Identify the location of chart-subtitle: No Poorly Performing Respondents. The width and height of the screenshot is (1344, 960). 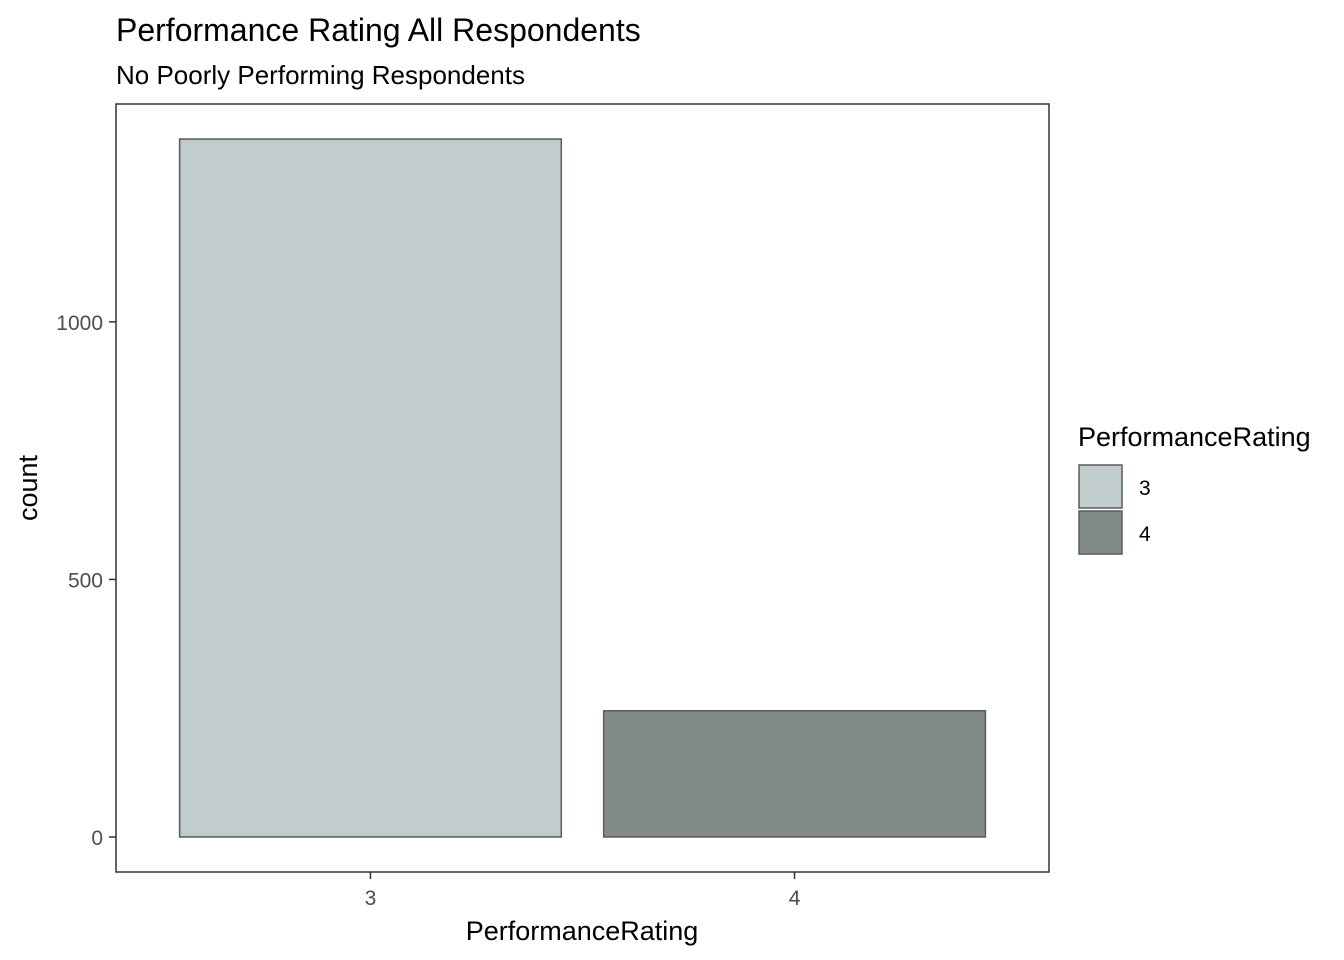
(320, 75).